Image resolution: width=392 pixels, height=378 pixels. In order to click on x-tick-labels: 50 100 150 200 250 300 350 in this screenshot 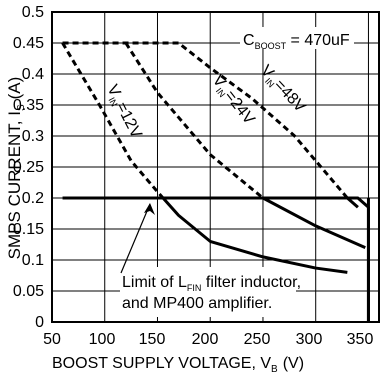, I will do `click(208, 339)`.